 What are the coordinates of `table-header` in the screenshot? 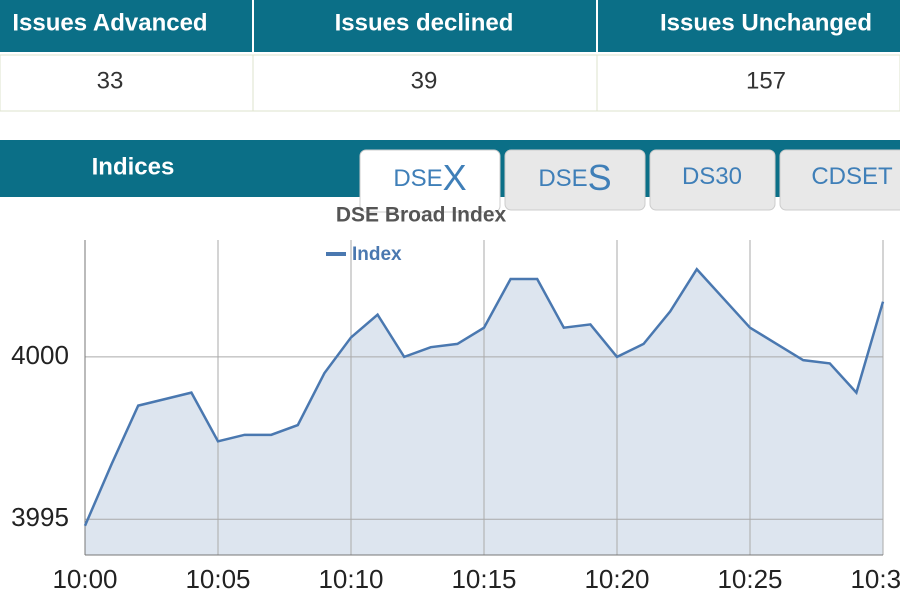 It's located at (450, 26).